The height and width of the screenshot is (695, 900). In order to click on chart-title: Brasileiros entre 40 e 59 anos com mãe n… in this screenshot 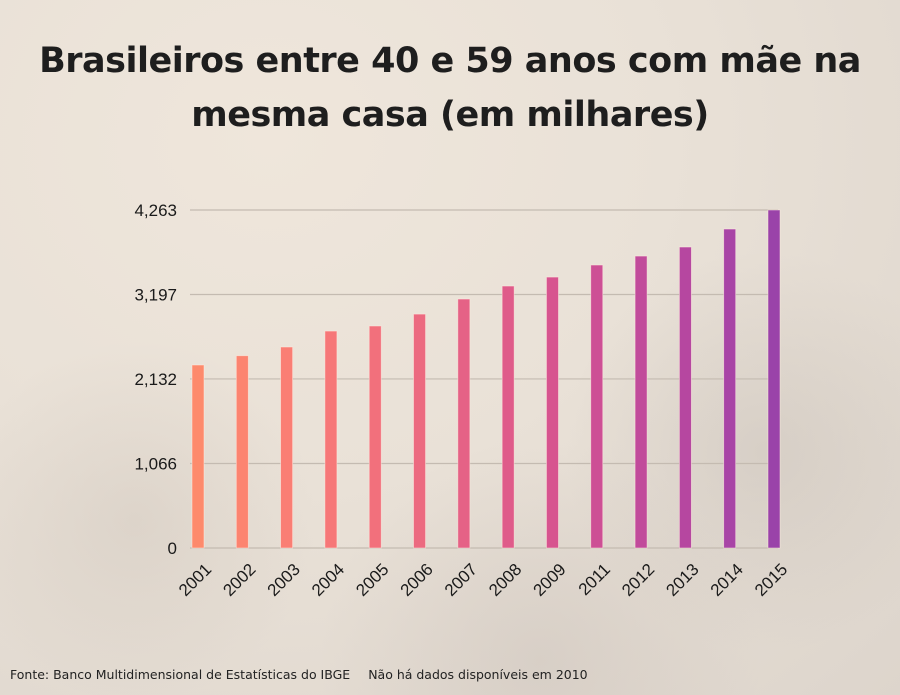, I will do `click(450, 88)`.